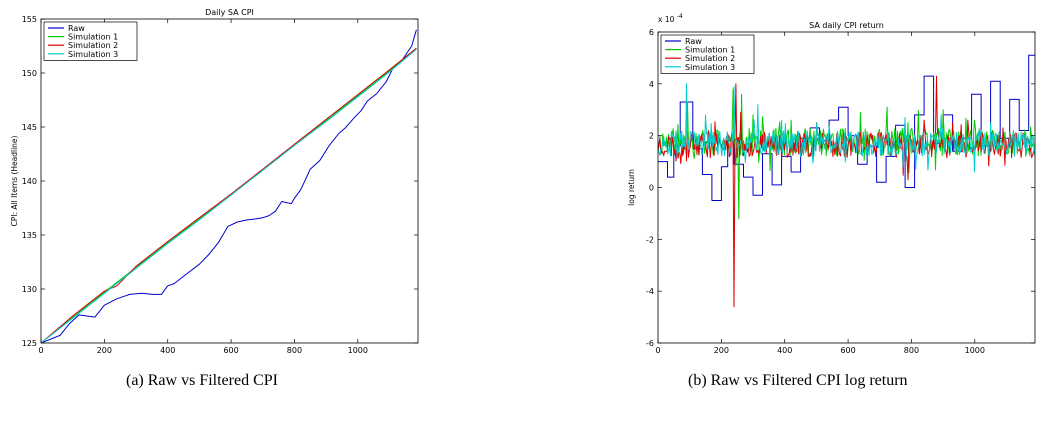 Image resolution: width=1060 pixels, height=447 pixels. I want to click on y-tick-label: 140, so click(29, 181).